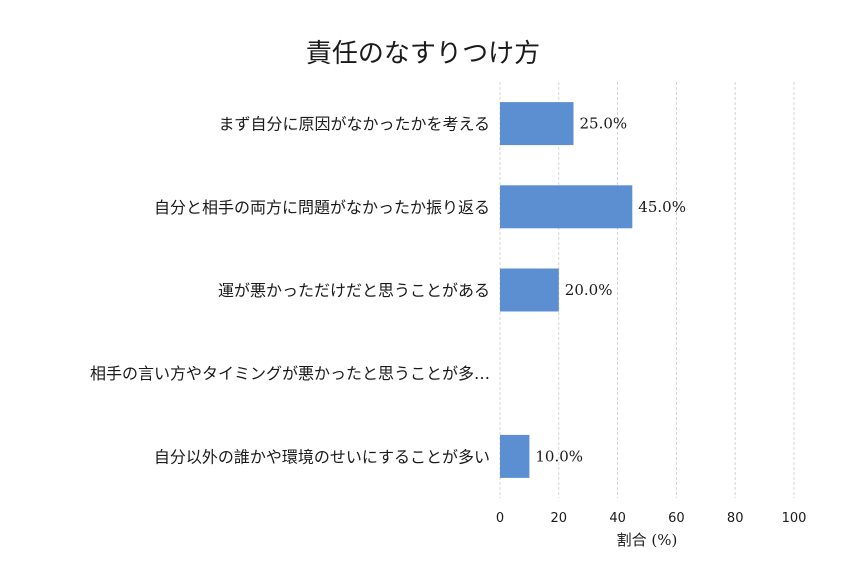 The width and height of the screenshot is (846, 588). Describe the element at coordinates (735, 518) in the screenshot. I see `x-tick-label: 80` at that location.